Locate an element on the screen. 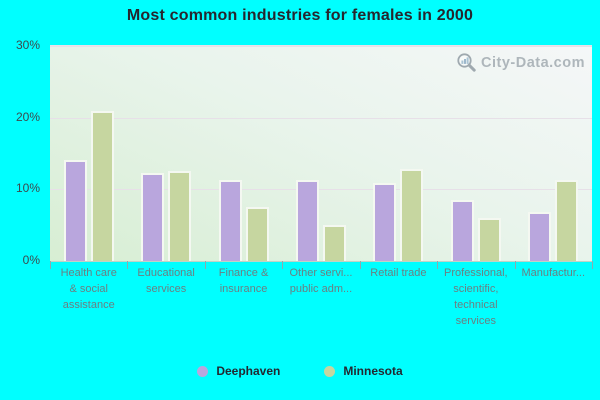 The width and height of the screenshot is (600, 400). watermark: City-Data.com is located at coordinates (520, 62).